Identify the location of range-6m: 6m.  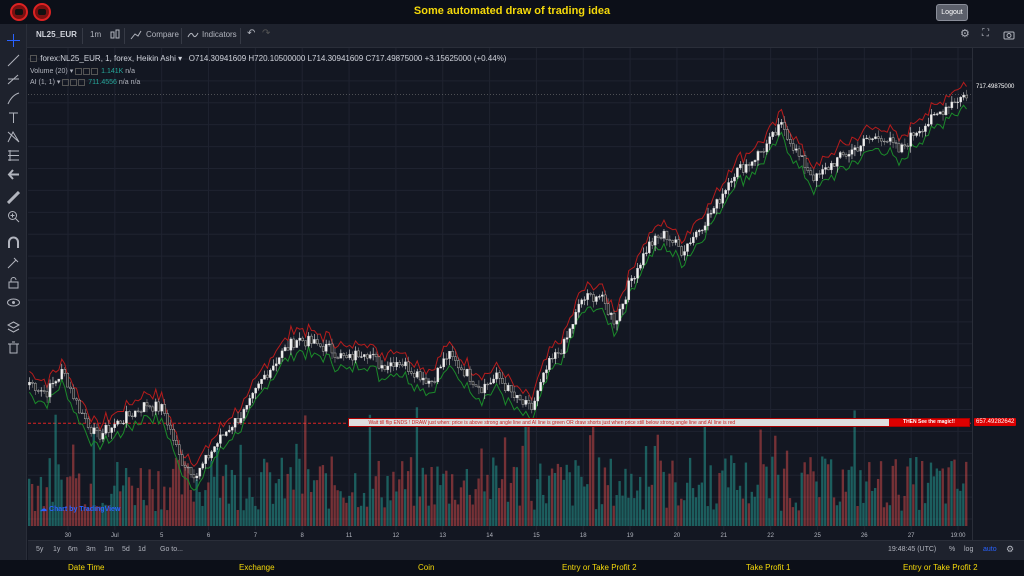
(73, 549).